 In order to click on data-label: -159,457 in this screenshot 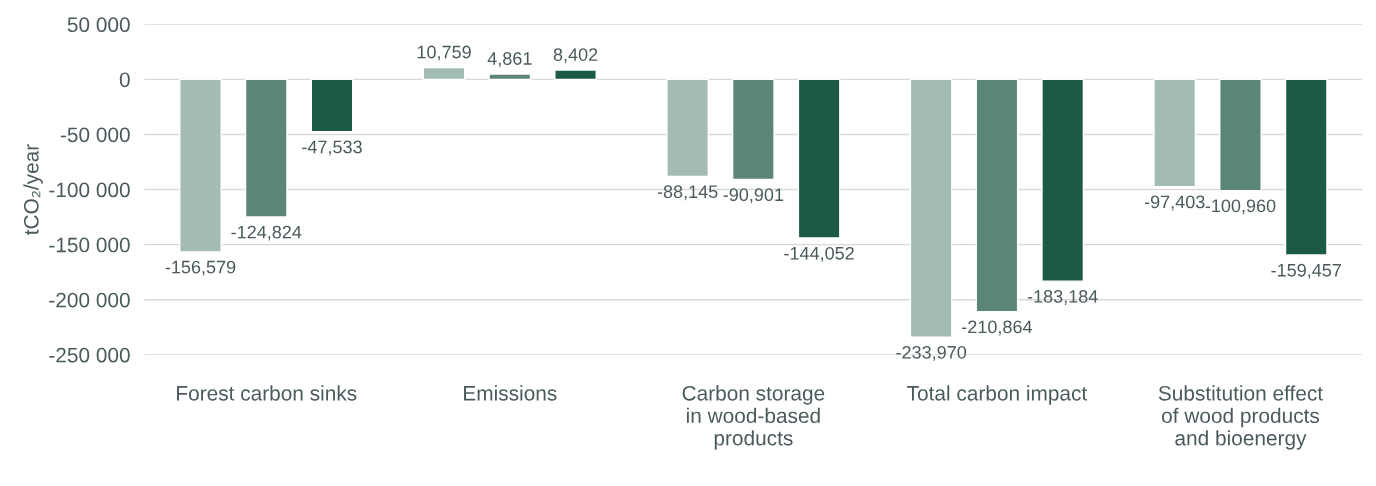, I will do `click(1306, 271)`.